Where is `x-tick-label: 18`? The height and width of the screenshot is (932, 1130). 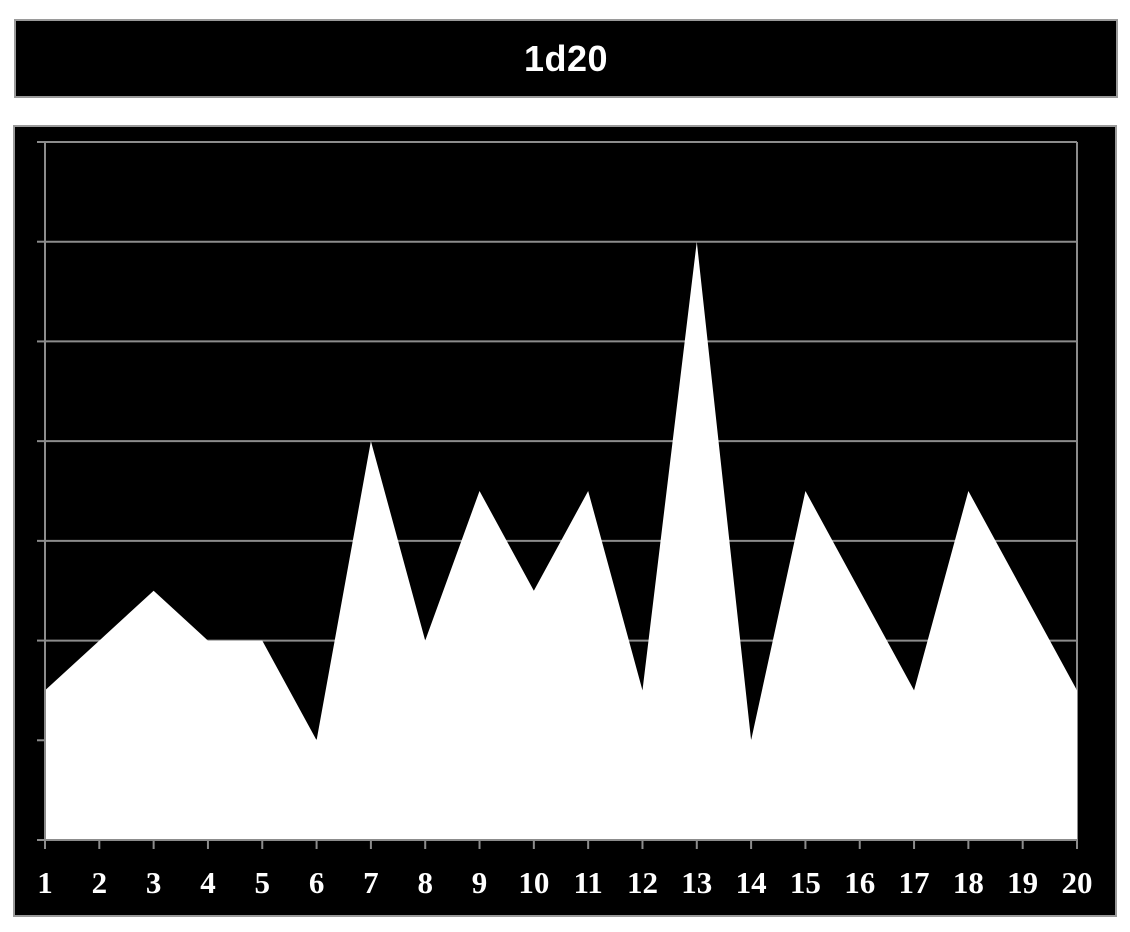 x-tick-label: 18 is located at coordinates (968, 882).